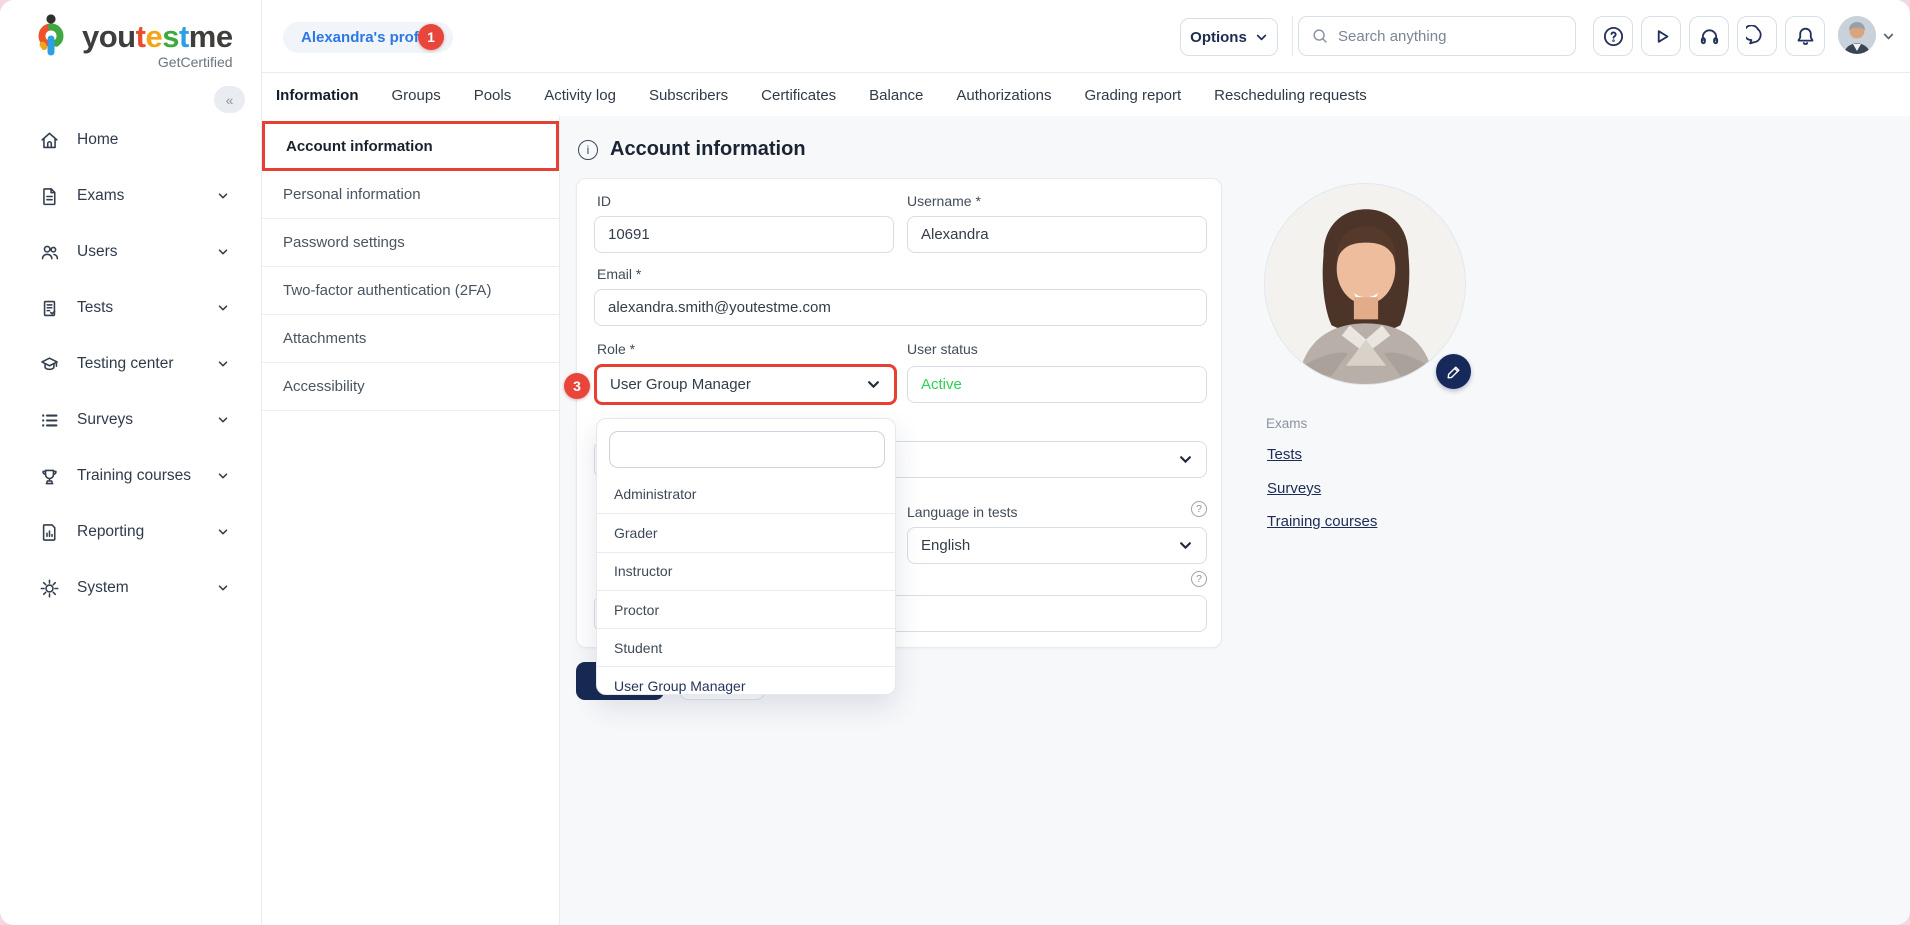 This screenshot has width=1910, height=925. I want to click on role-label: Role *, so click(616, 349).